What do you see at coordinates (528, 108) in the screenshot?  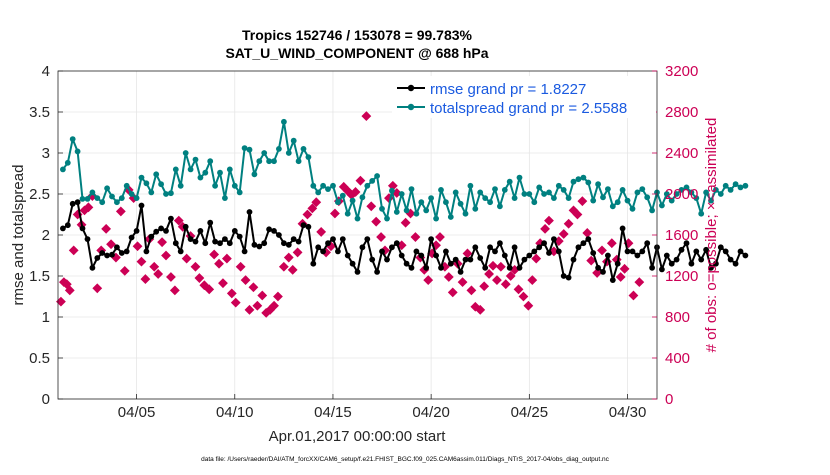 I see `legend-spread-label: totalspread grand pr = 2.5588` at bounding box center [528, 108].